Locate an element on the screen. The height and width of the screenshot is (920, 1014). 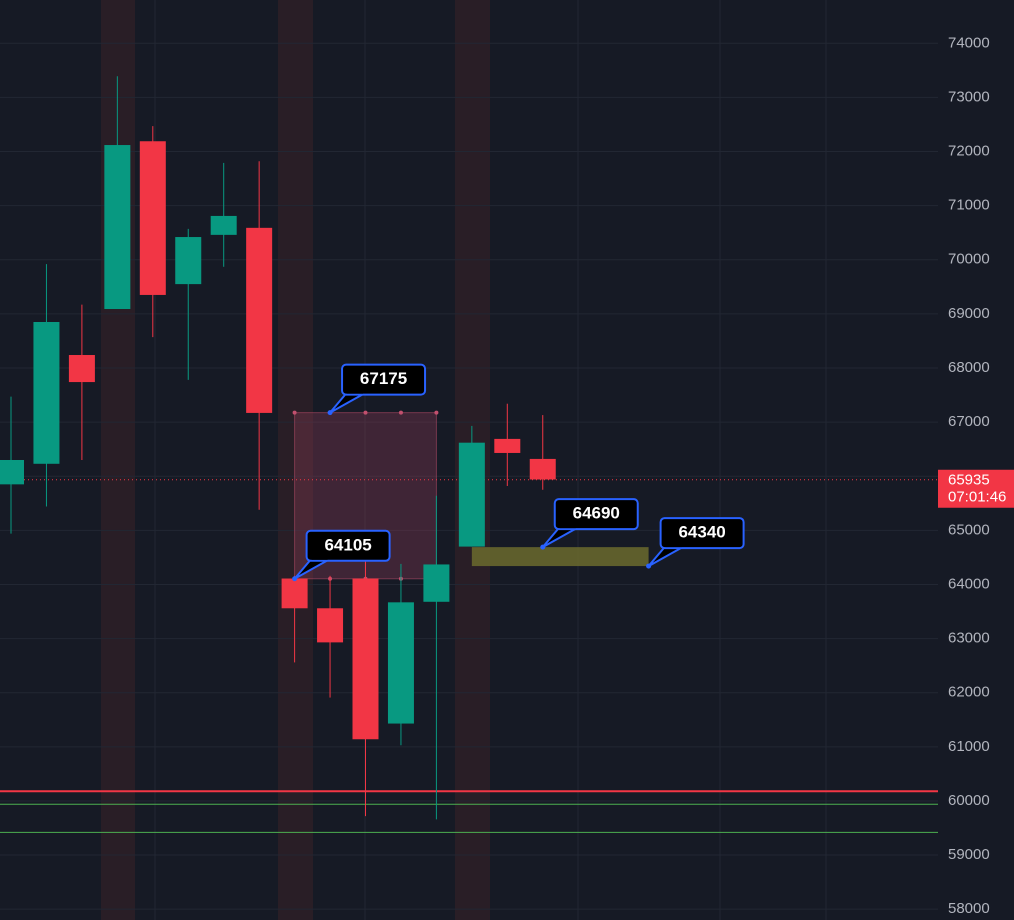
y-tick-label: 65000 is located at coordinates (969, 529).